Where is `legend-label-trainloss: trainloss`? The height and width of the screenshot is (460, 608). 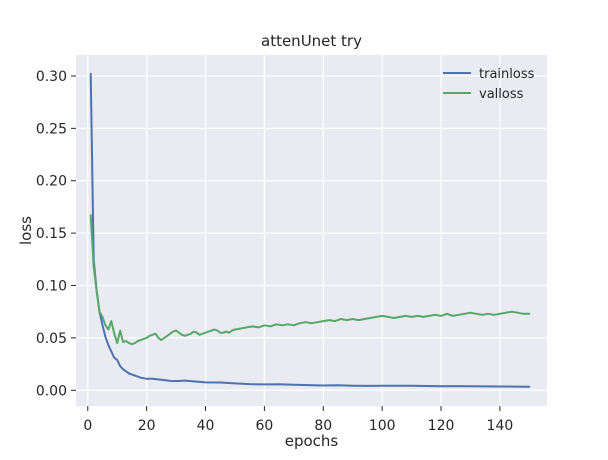
legend-label-trainloss: trainloss is located at coordinates (507, 74).